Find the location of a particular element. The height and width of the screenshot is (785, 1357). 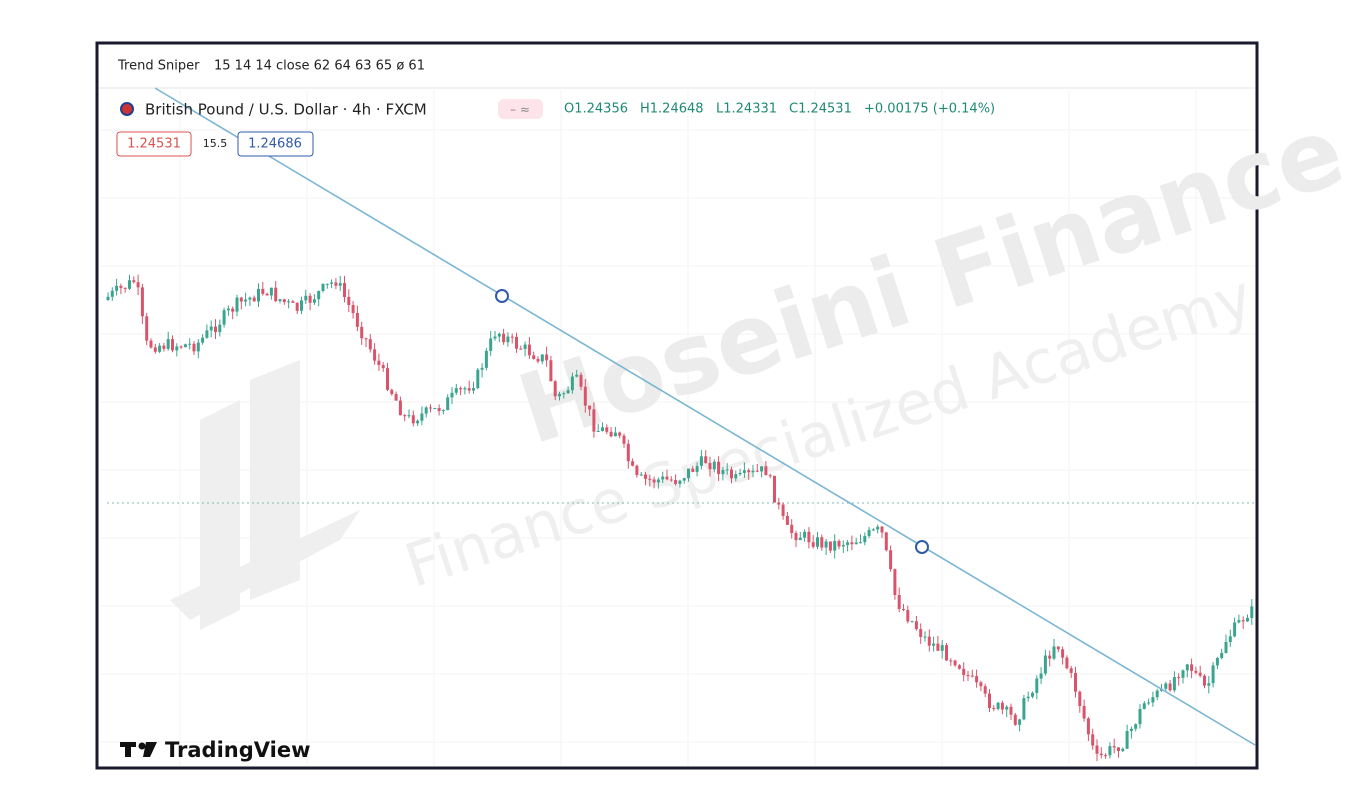

sell-badge is located at coordinates (154, 144).